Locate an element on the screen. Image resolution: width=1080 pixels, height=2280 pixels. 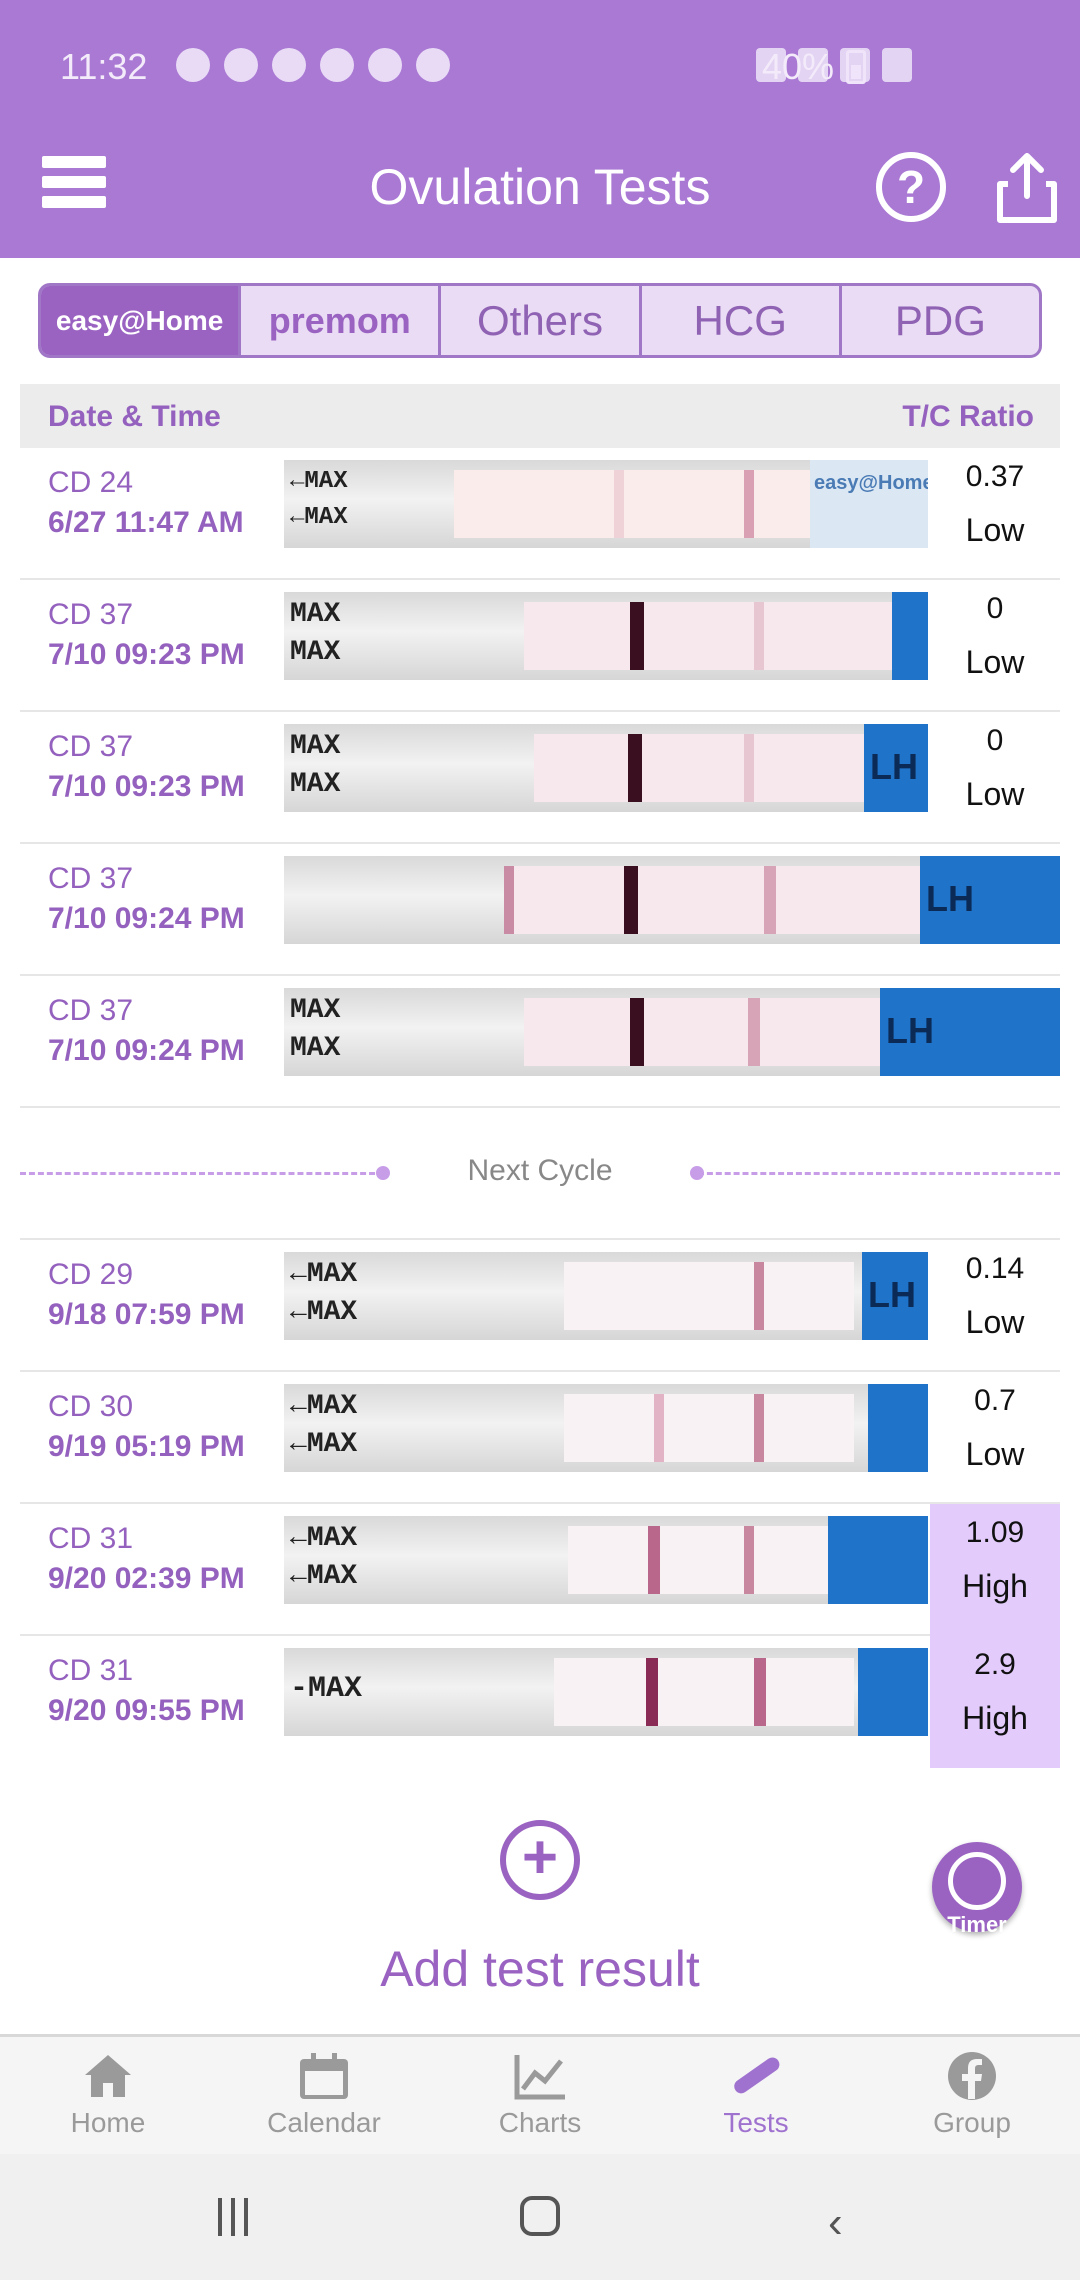
app-bar: Ovulation Tests ? is located at coordinates (540, 194).